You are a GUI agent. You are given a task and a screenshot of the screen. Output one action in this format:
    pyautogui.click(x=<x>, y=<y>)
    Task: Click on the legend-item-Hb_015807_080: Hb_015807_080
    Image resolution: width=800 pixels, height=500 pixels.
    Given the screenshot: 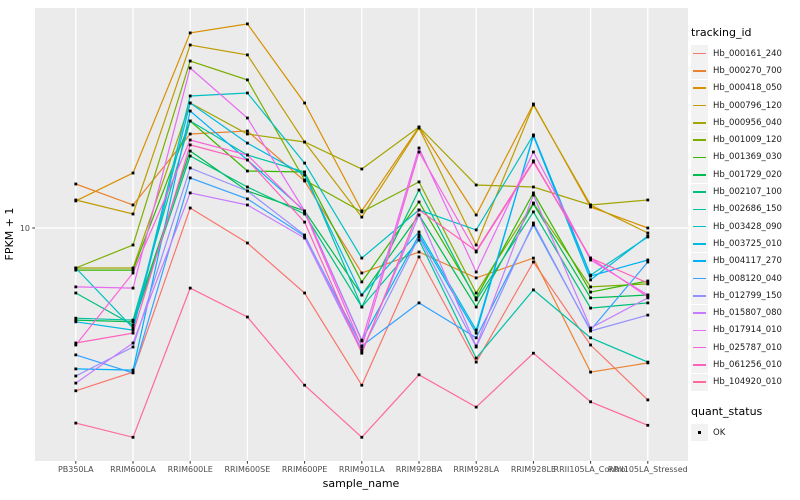 What is the action you would take?
    pyautogui.click(x=745, y=313)
    